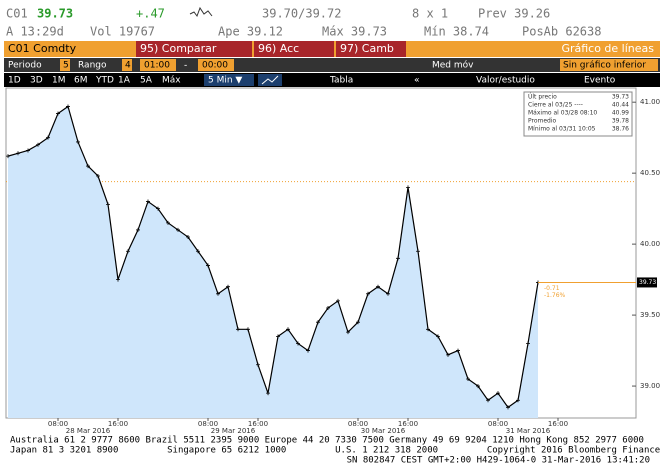 The width and height of the screenshot is (664, 471). What do you see at coordinates (341, 81) in the screenshot?
I see `table: Tabla` at bounding box center [341, 81].